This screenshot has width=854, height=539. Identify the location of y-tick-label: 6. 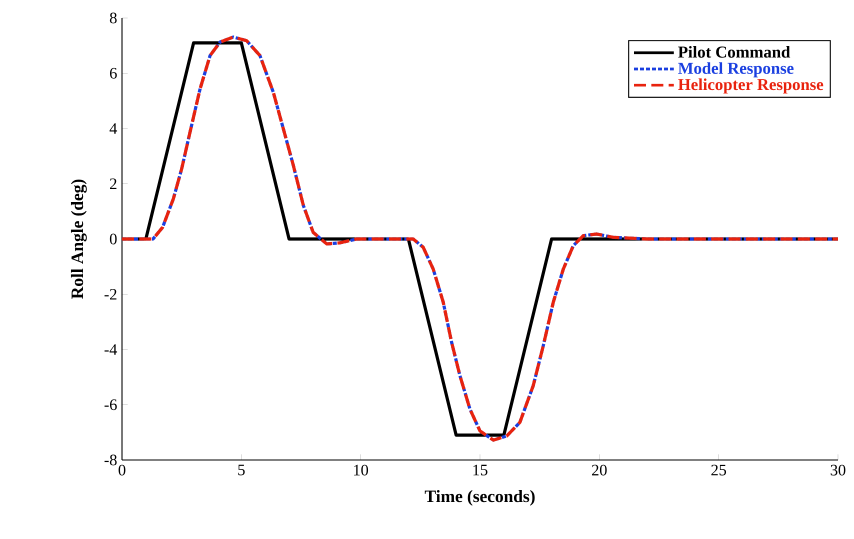
(113, 73).